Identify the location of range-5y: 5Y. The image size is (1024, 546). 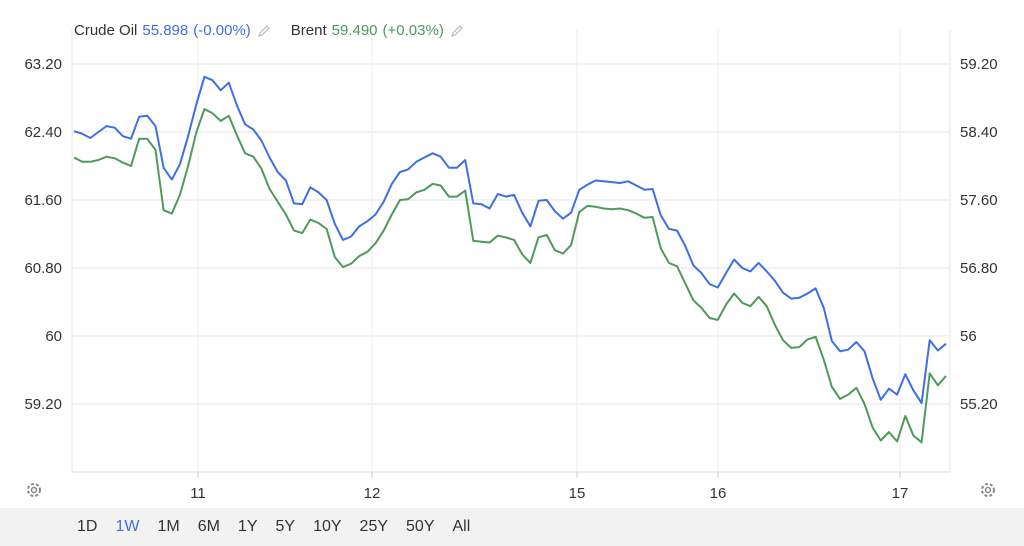
(285, 526).